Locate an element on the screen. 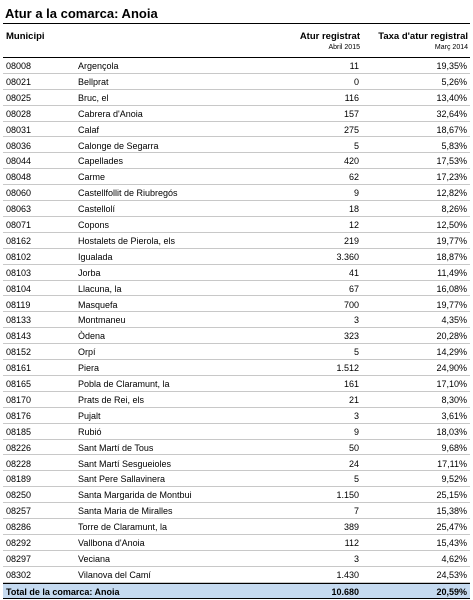  rate: 8,30% is located at coordinates (454, 399).